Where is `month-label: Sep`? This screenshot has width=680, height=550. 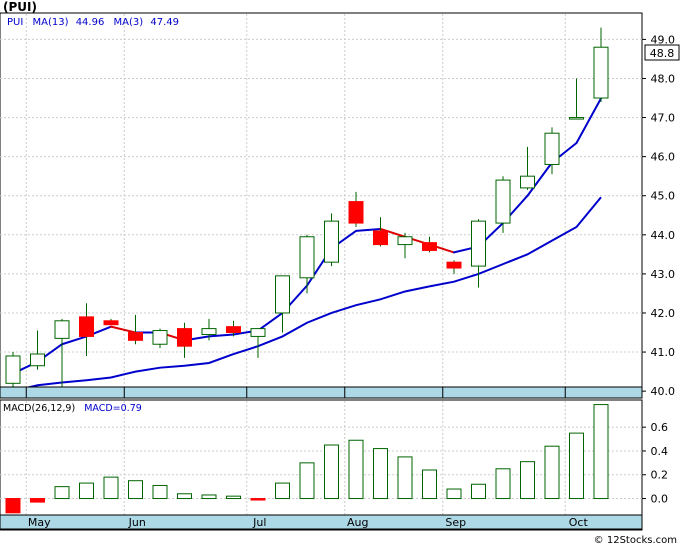
month-label: Sep is located at coordinates (455, 522).